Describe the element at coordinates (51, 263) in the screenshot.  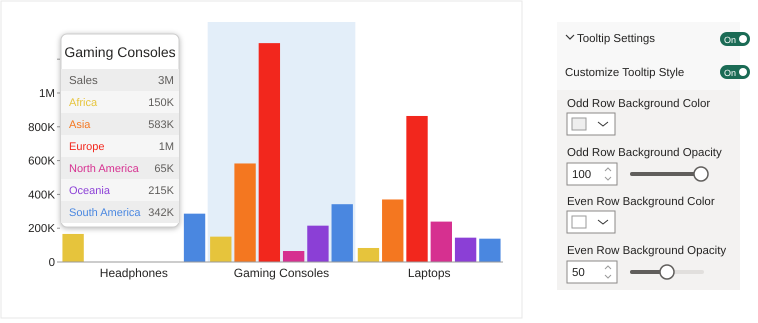
I see `y-tick-label: 0` at that location.